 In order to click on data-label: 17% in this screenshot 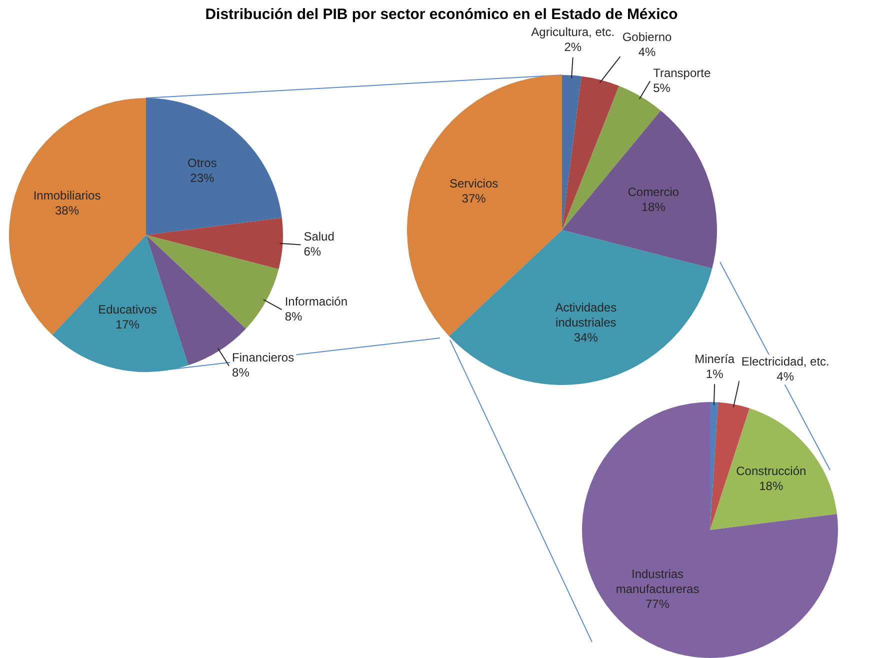, I will do `click(127, 325)`.